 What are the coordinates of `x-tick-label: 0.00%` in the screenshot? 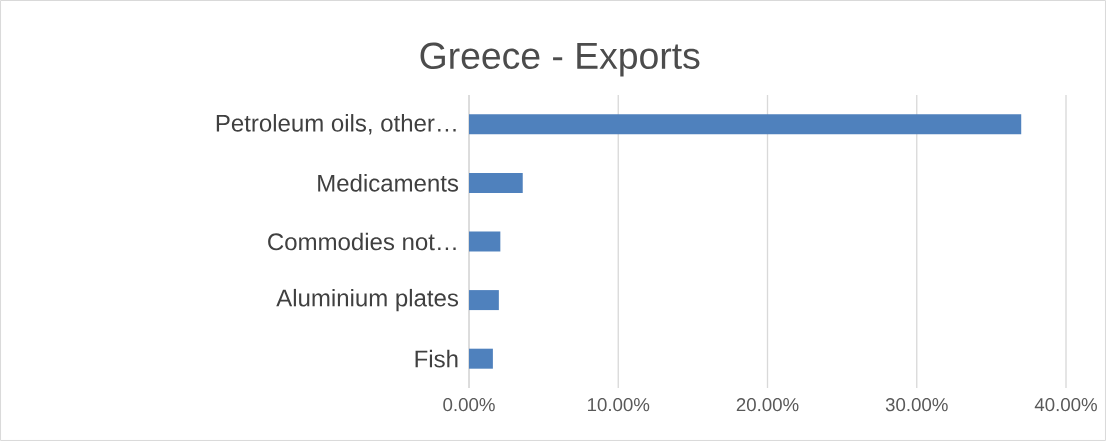 It's located at (469, 405).